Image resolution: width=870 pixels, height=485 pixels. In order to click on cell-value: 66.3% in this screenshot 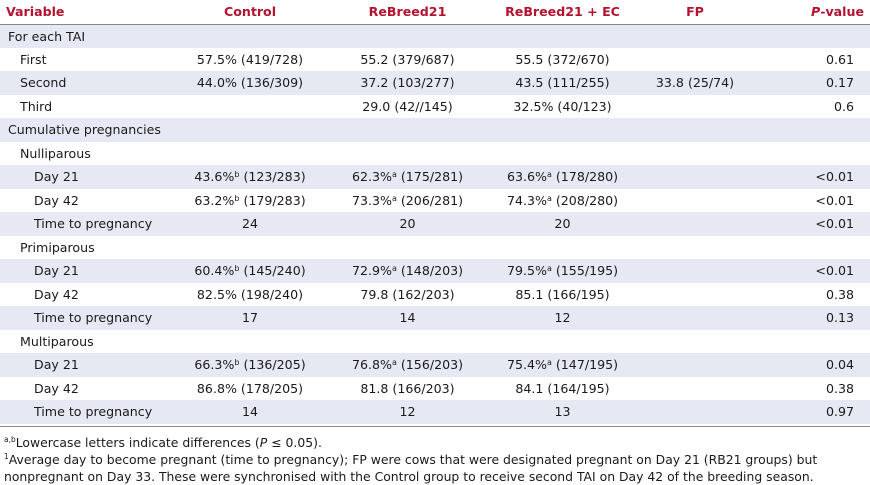, I will do `click(214, 365)`.